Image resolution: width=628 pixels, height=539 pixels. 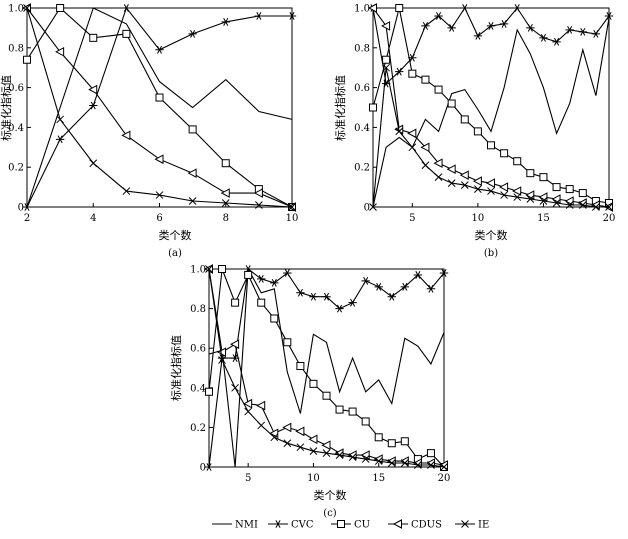 What do you see at coordinates (362, 525) in the screenshot?
I see `legend-label: CU` at bounding box center [362, 525].